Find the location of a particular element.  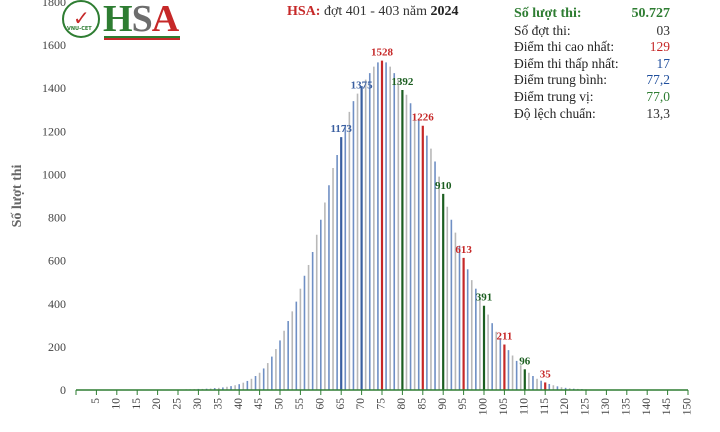

bar-data-label: 1226 is located at coordinates (423, 118).